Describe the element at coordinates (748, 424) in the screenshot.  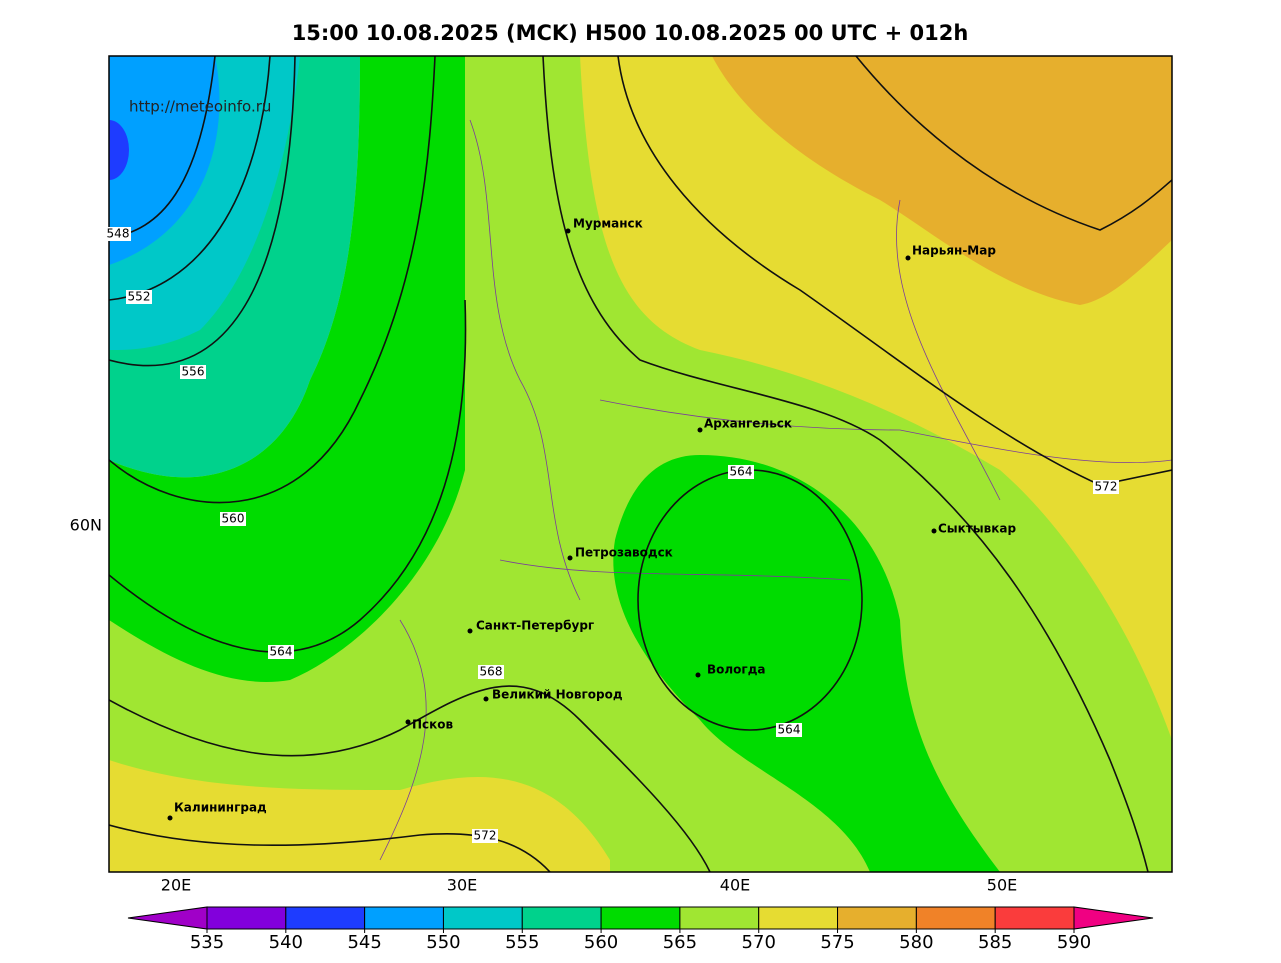
I see `city-label: Архангельск` at that location.